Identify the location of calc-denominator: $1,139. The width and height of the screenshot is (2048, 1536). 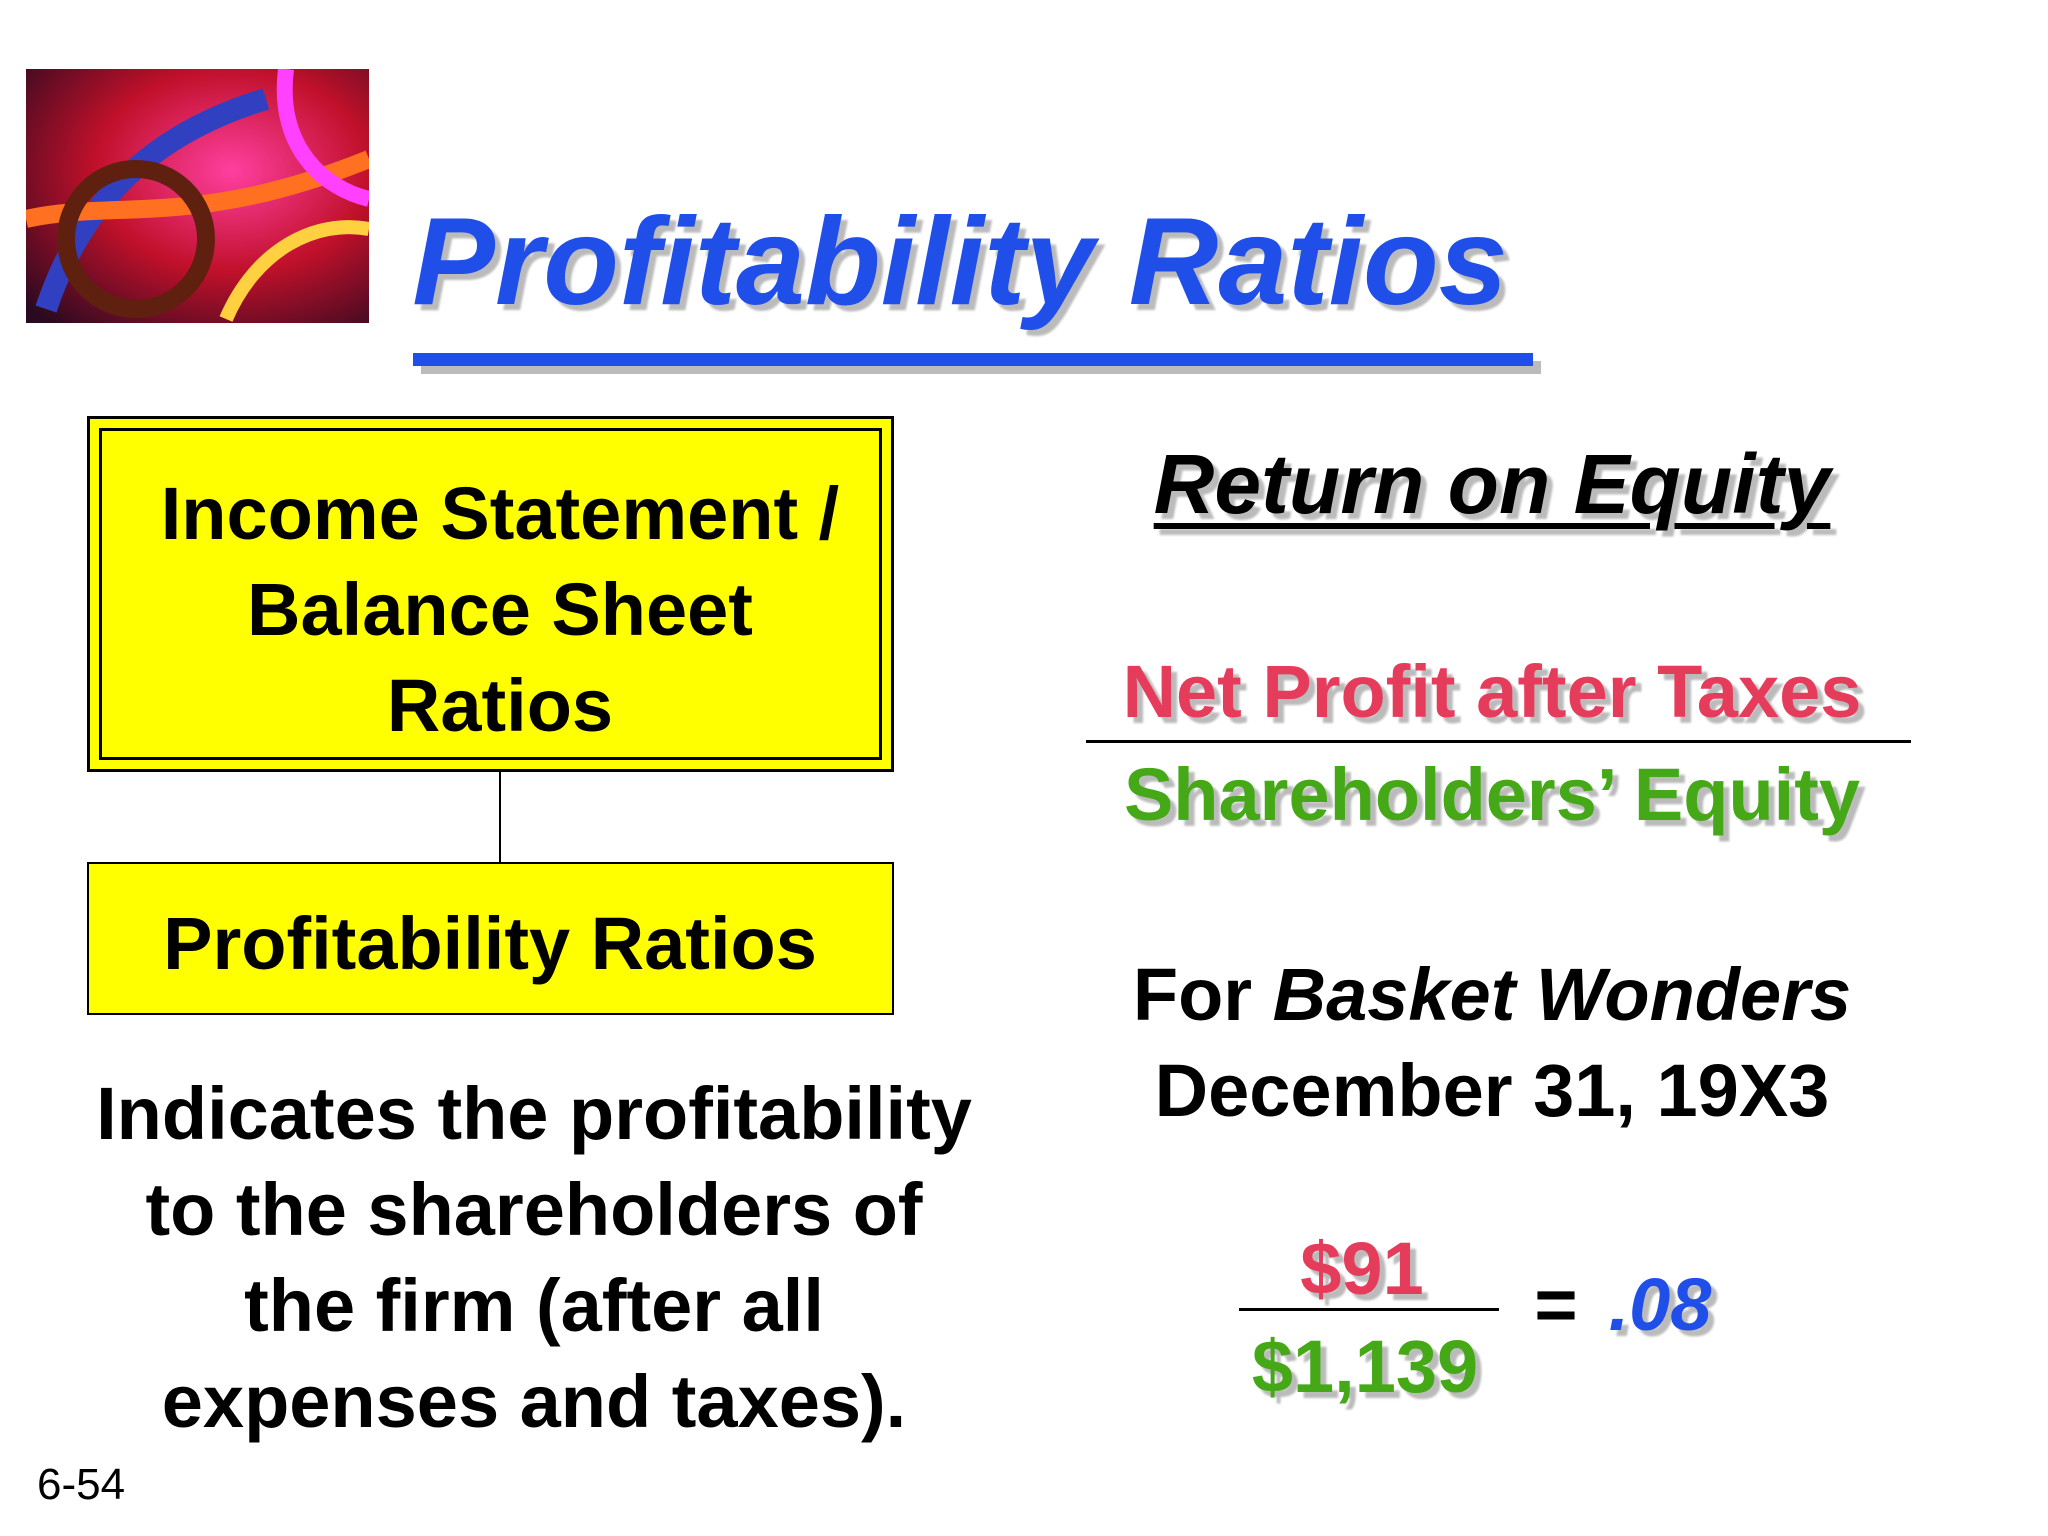
(1365, 1366).